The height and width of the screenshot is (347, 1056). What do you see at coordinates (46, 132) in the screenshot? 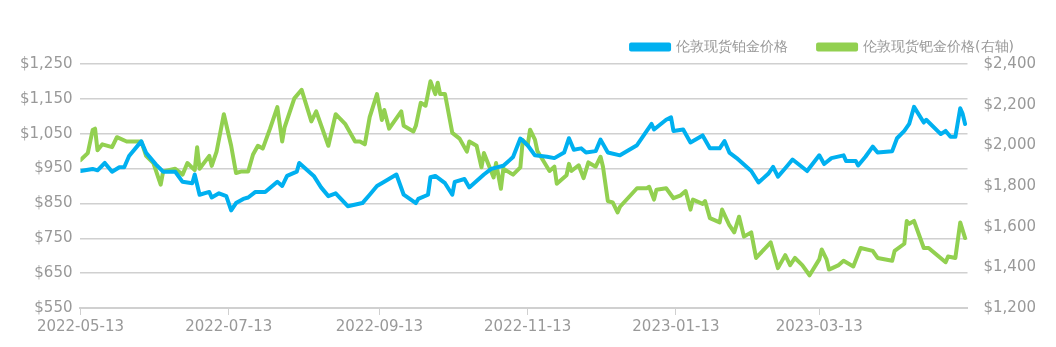
I see `y-tick-label: $1,050` at bounding box center [46, 132].